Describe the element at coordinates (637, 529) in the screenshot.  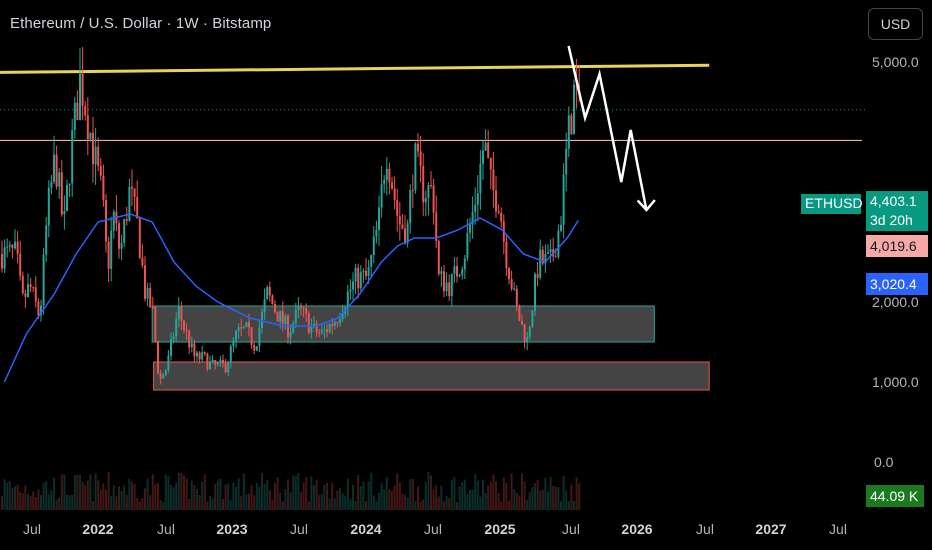
I see `time-axis-tick: 2026` at that location.